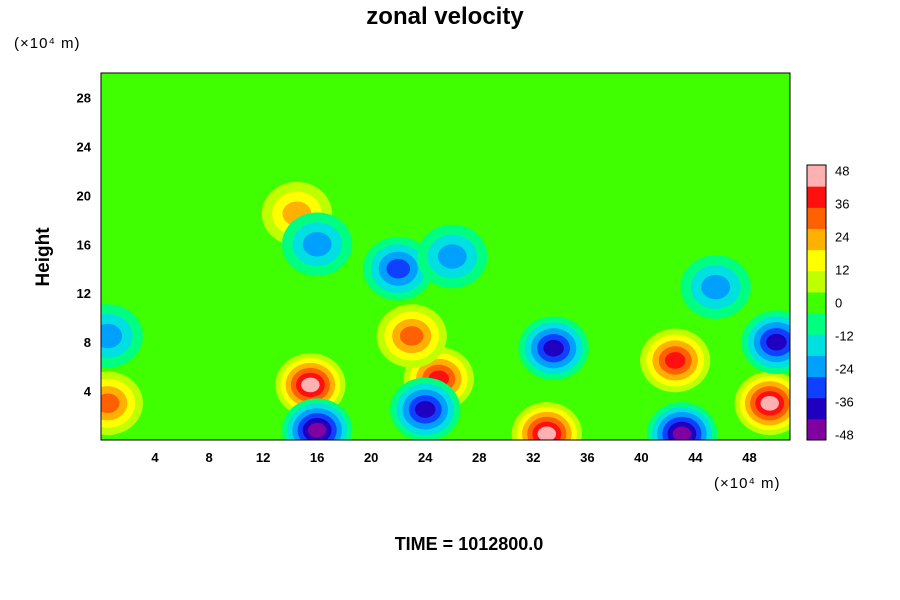 Image resolution: width=900 pixels, height=600 pixels. What do you see at coordinates (749, 457) in the screenshot?
I see `x-tick-label: 48` at bounding box center [749, 457].